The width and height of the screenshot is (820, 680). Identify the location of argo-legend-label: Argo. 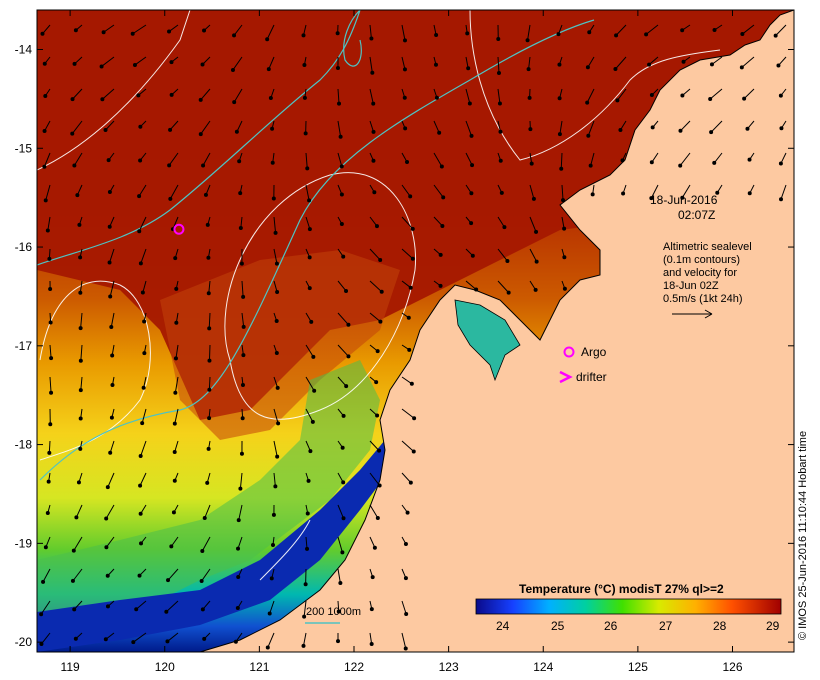
(594, 352).